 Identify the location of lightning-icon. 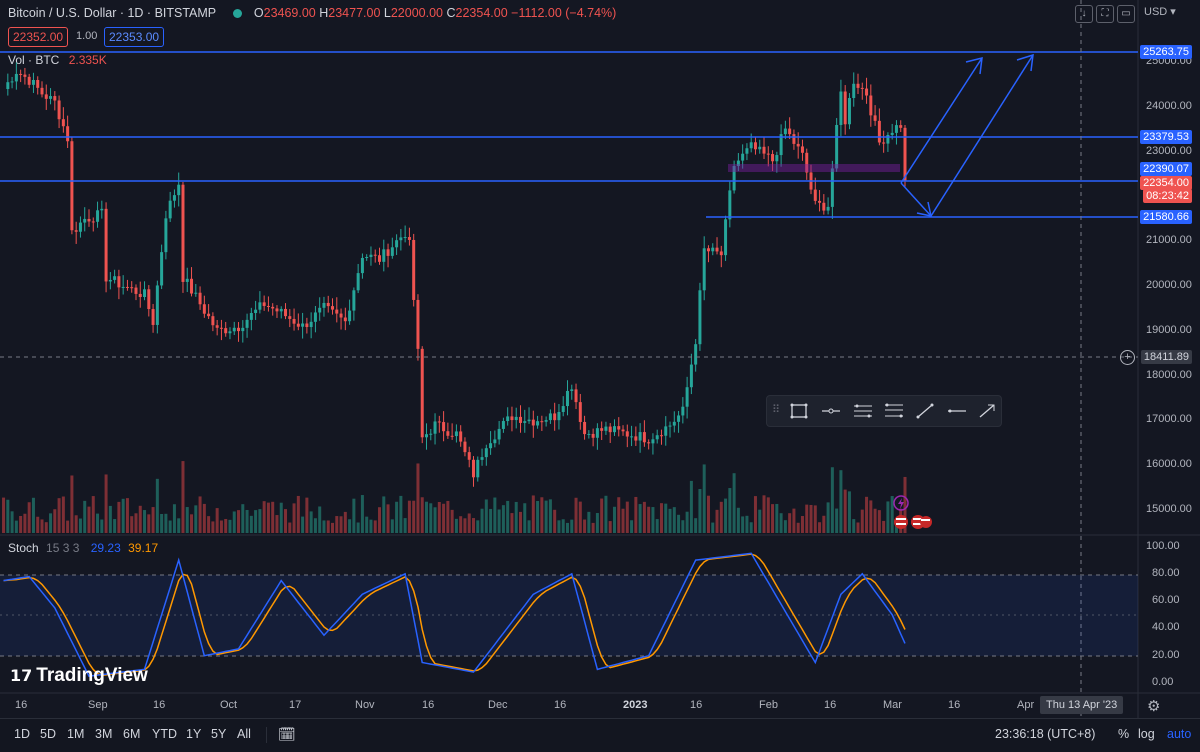
(901, 503).